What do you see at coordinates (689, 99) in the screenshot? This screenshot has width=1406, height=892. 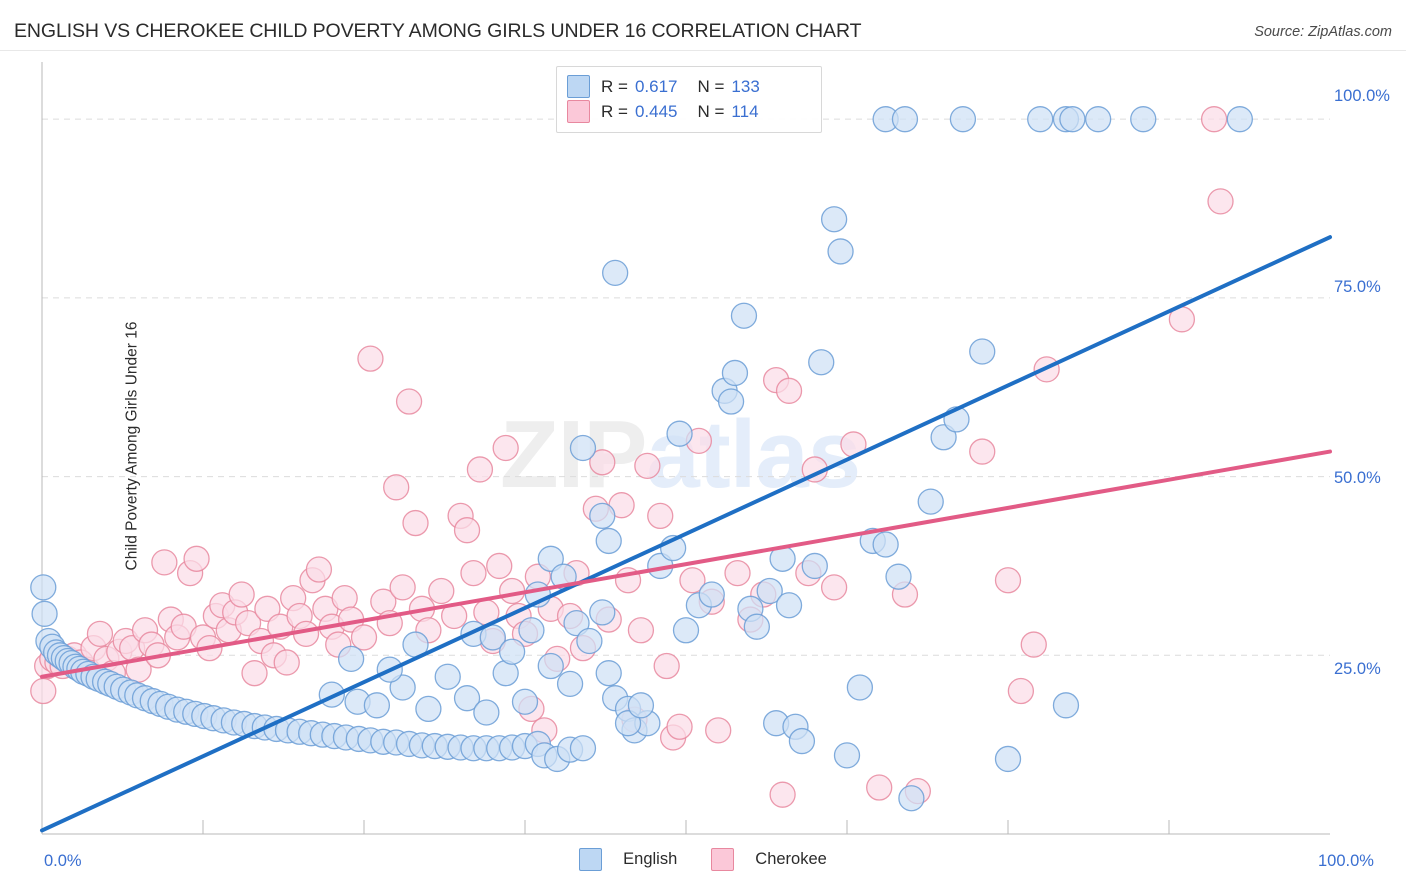 I see `statistics-legend: R = 0.617 N = 133 R = 0.445 N = 114` at bounding box center [689, 99].